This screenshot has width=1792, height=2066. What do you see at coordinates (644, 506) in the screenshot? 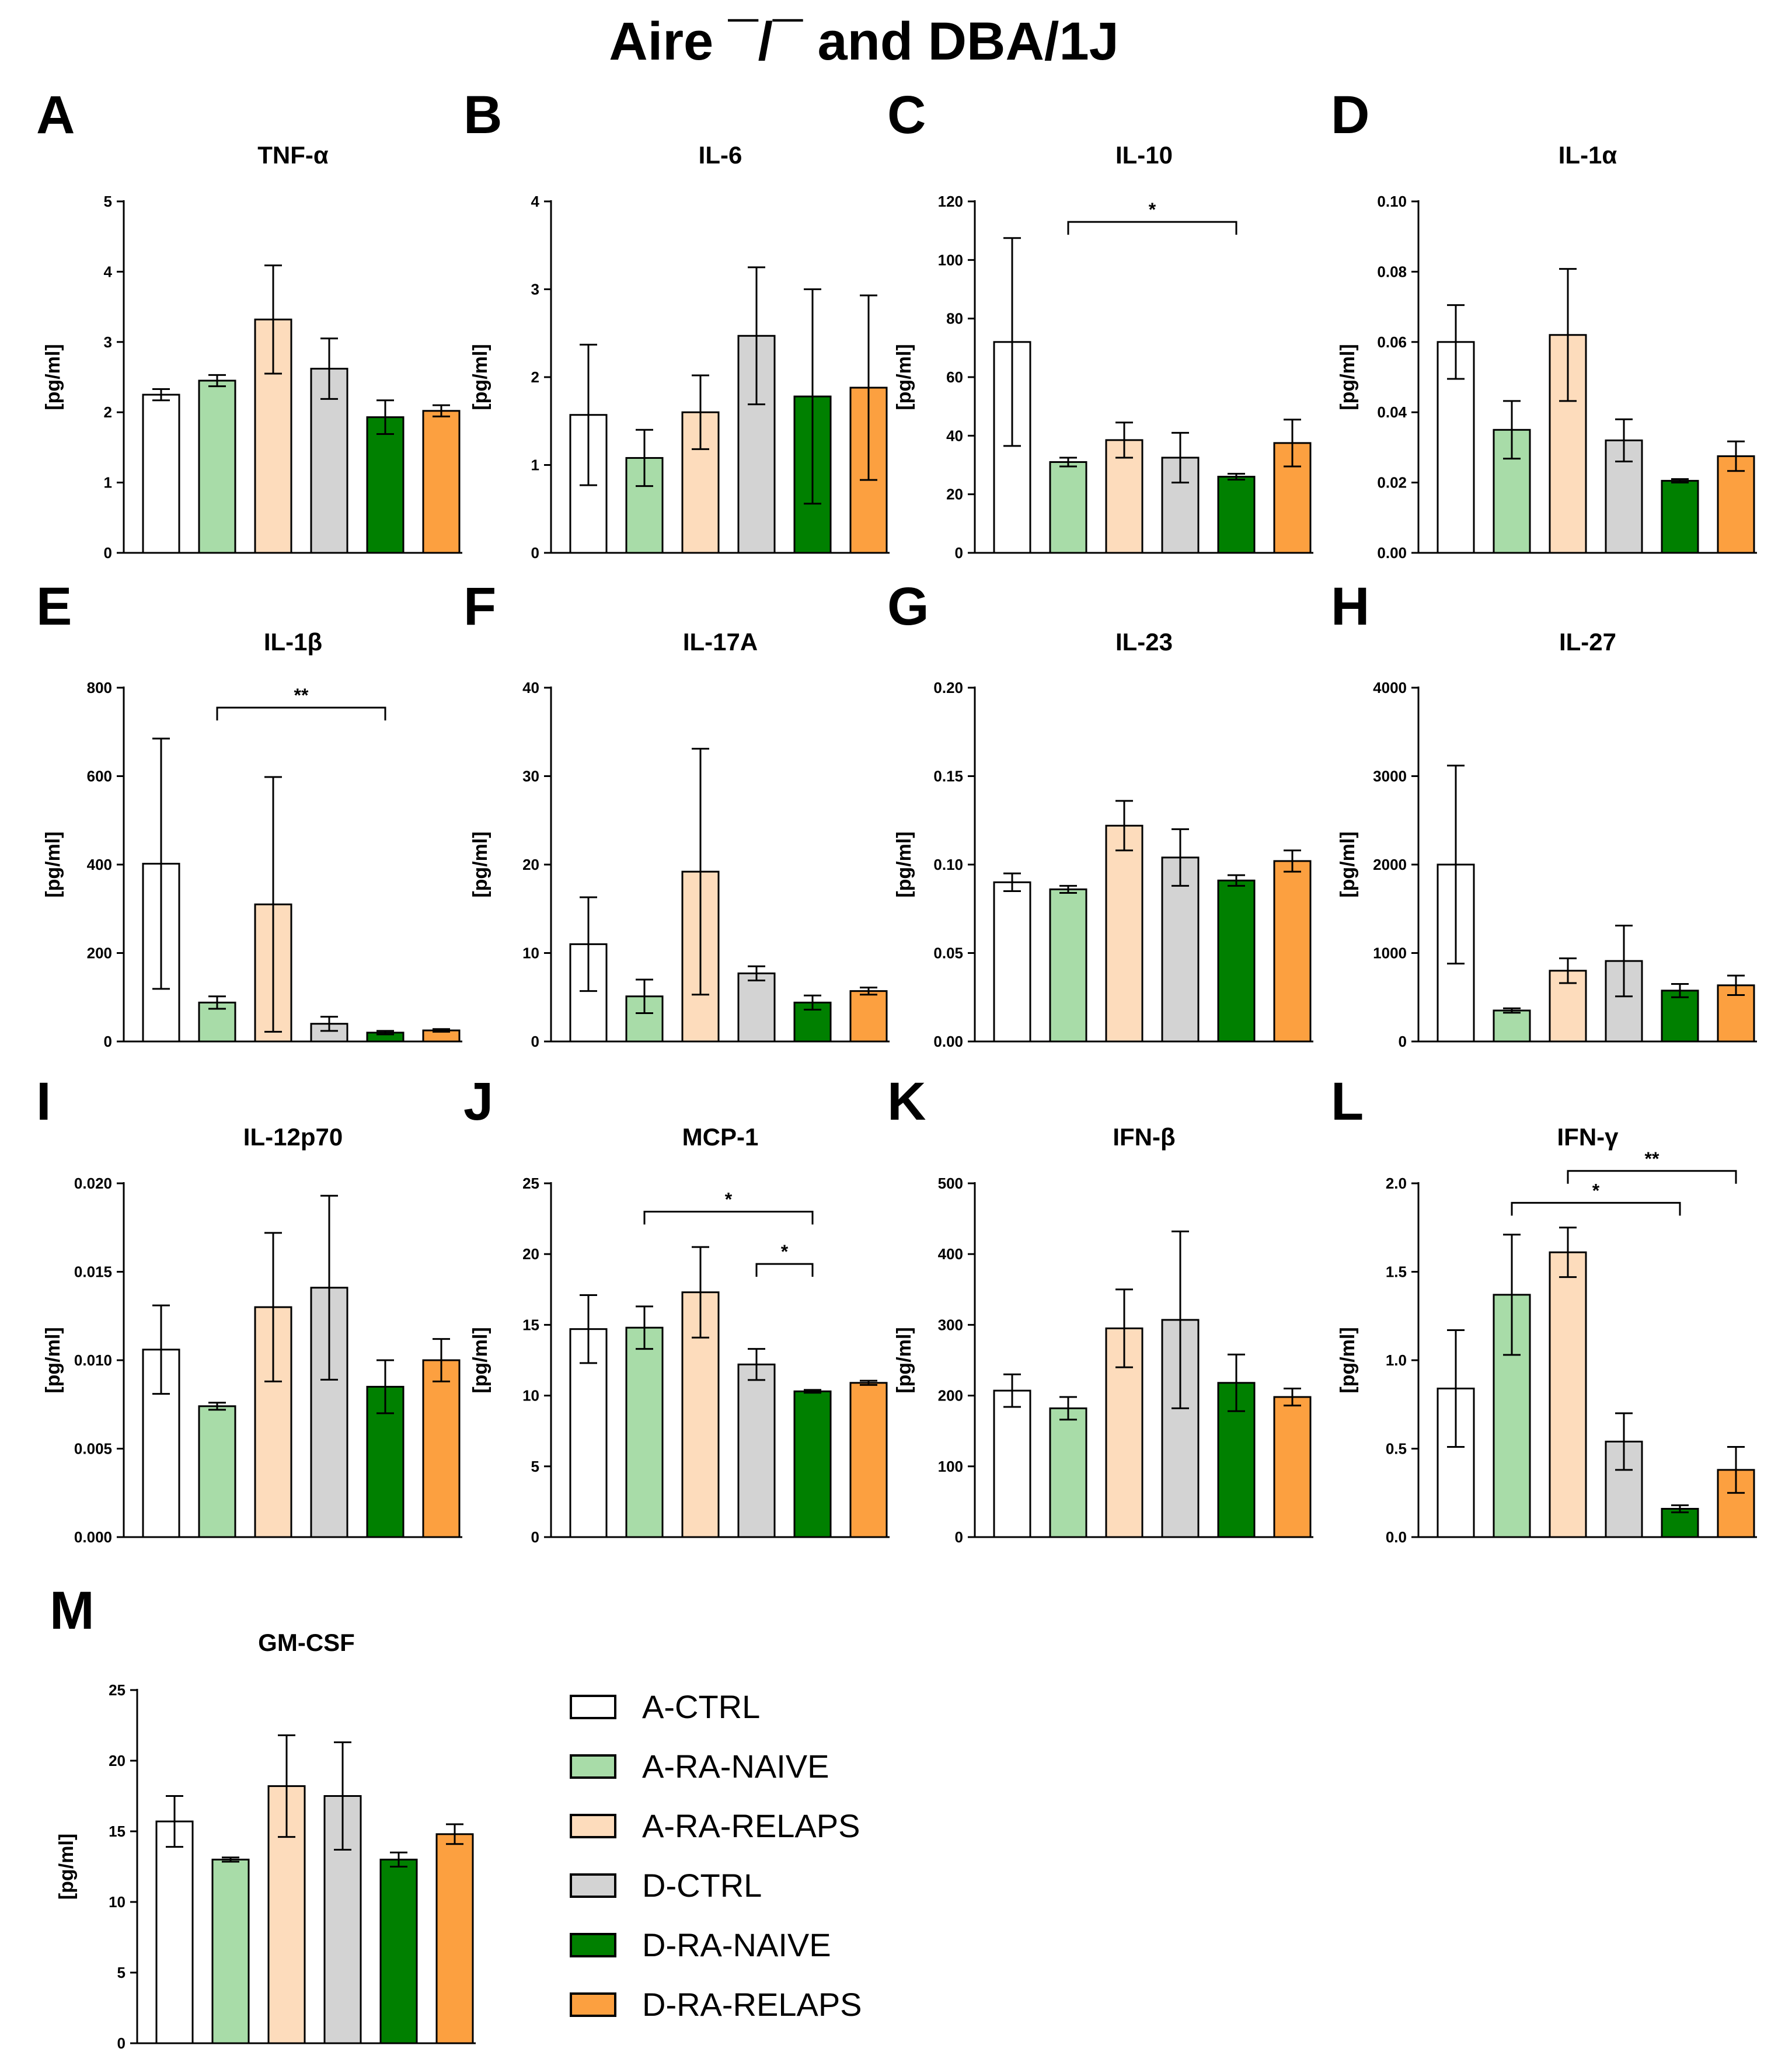
I see `bar-a-ra-naive` at bounding box center [644, 506].